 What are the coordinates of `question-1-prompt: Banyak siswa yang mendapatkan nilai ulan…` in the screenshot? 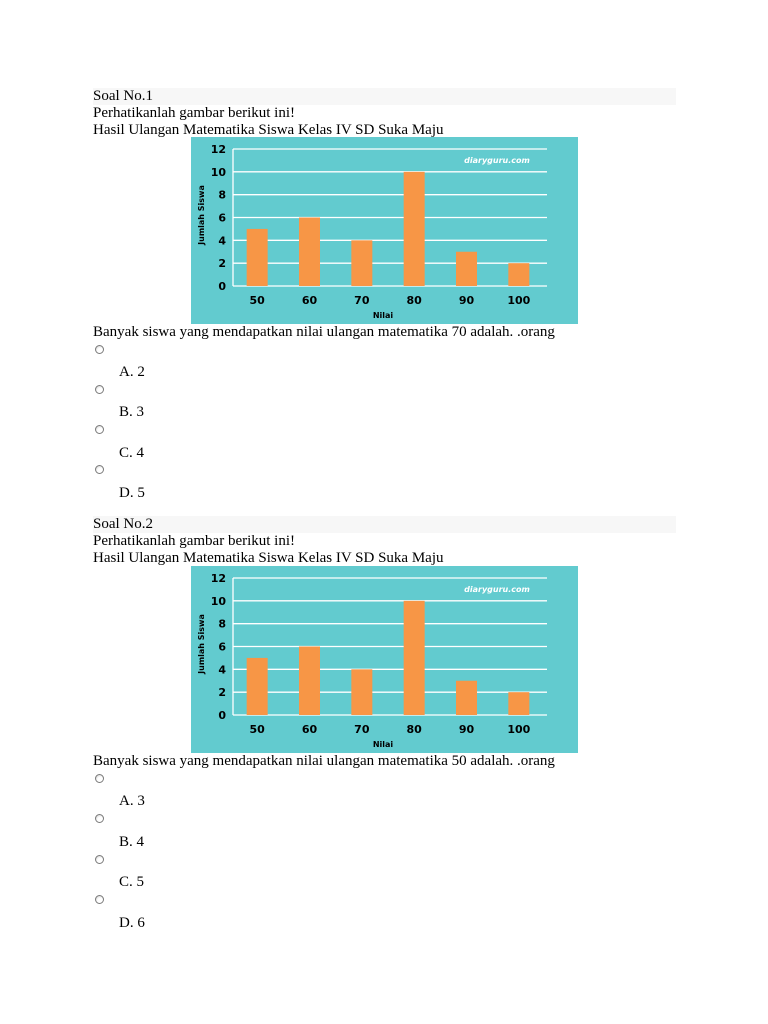 It's located at (324, 332).